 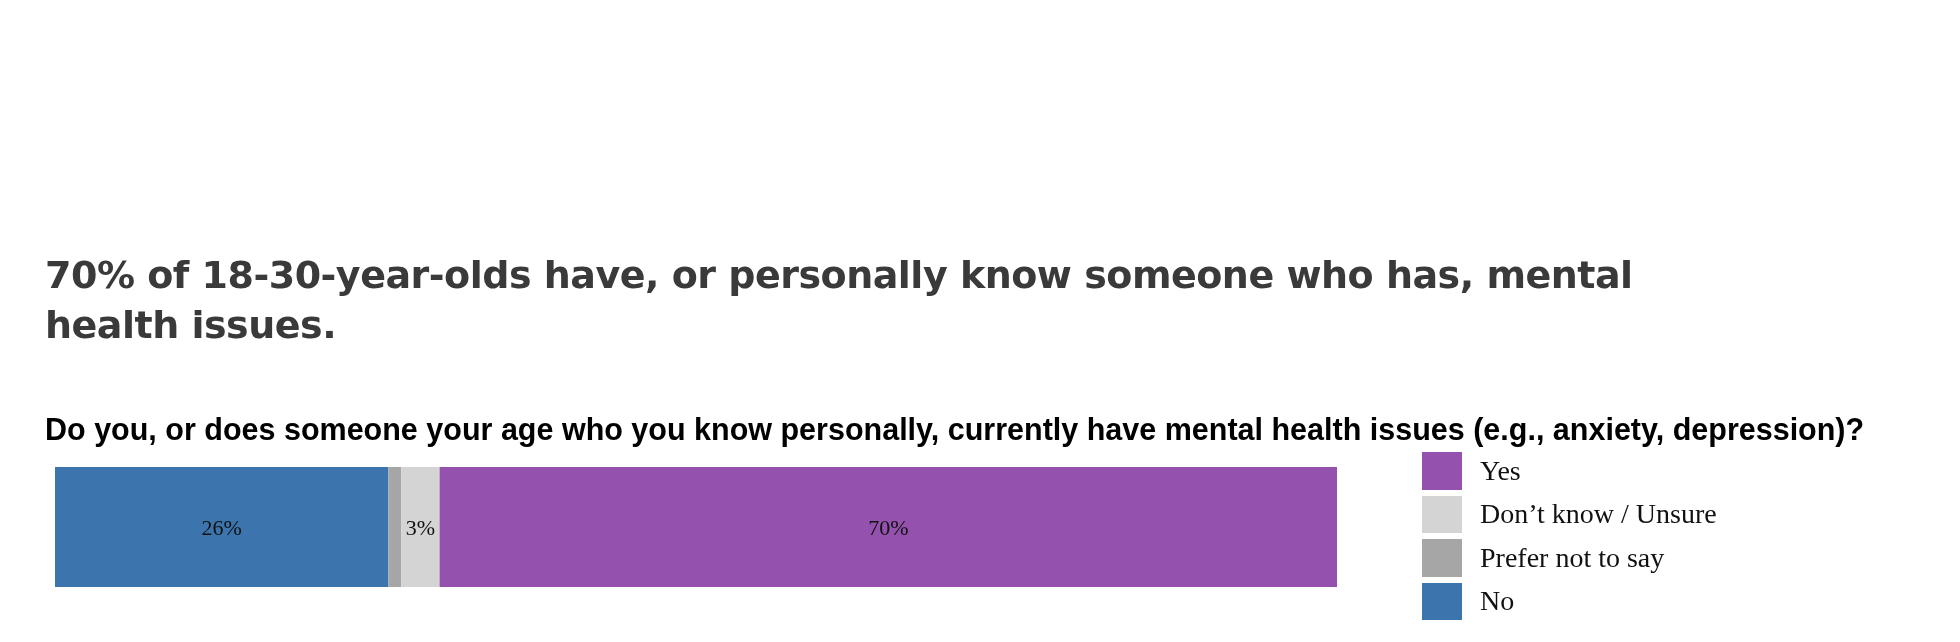 I want to click on legend-label: Prefer not to say, so click(x=1572, y=557).